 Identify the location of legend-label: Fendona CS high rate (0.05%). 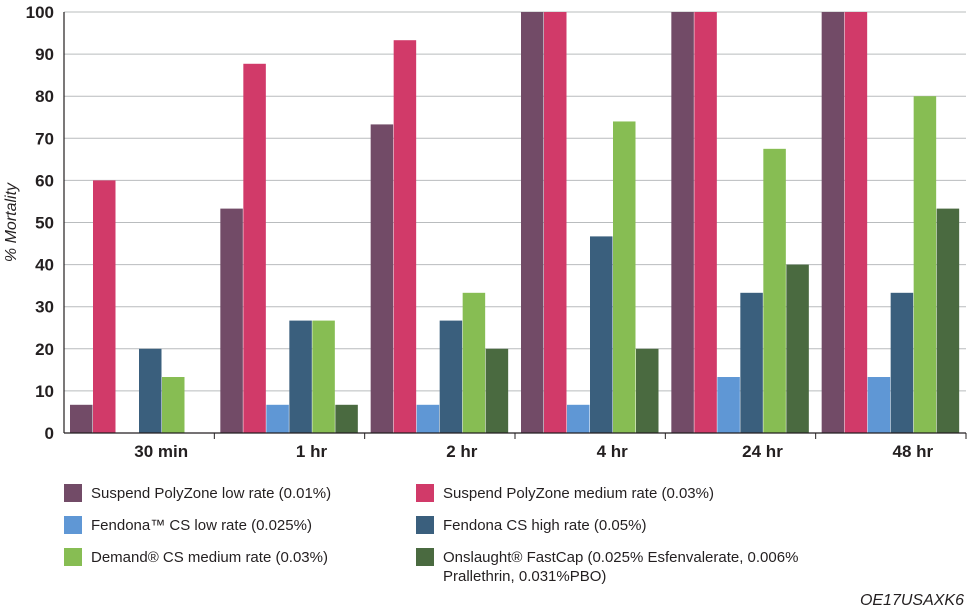
(545, 525).